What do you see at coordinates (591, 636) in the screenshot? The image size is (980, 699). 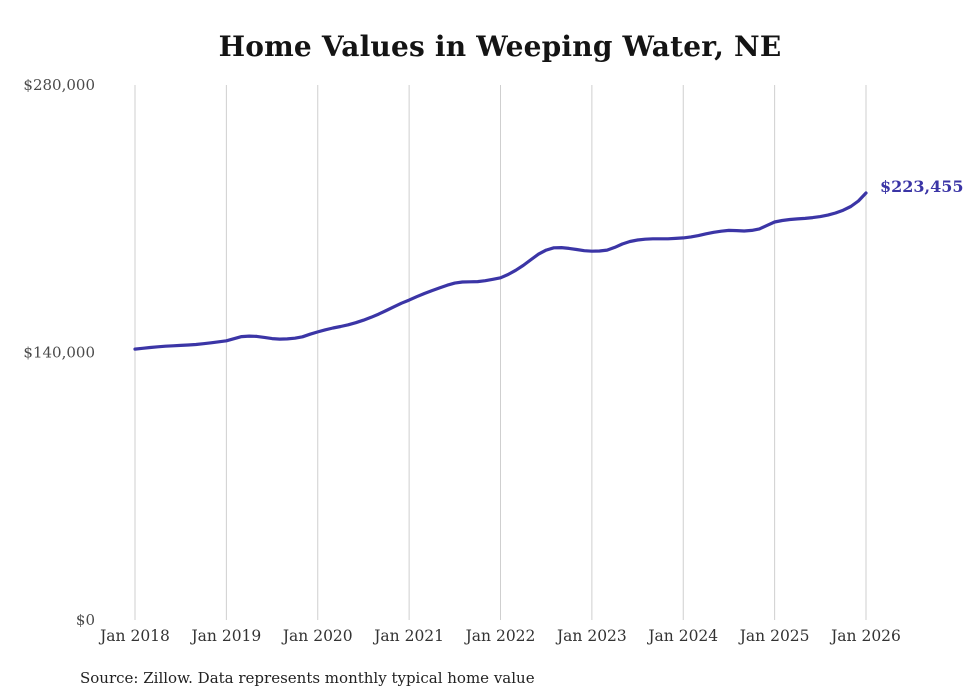 I see `x-axis-tick-label: Jan 2023` at bounding box center [591, 636].